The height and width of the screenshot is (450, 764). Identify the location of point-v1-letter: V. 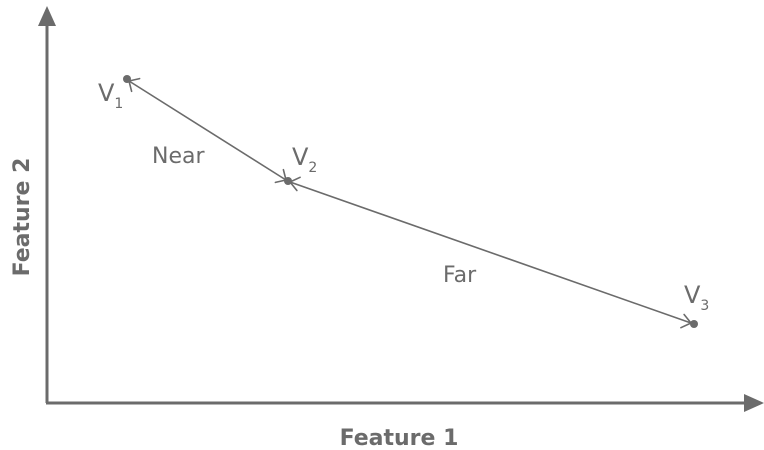
(106, 93).